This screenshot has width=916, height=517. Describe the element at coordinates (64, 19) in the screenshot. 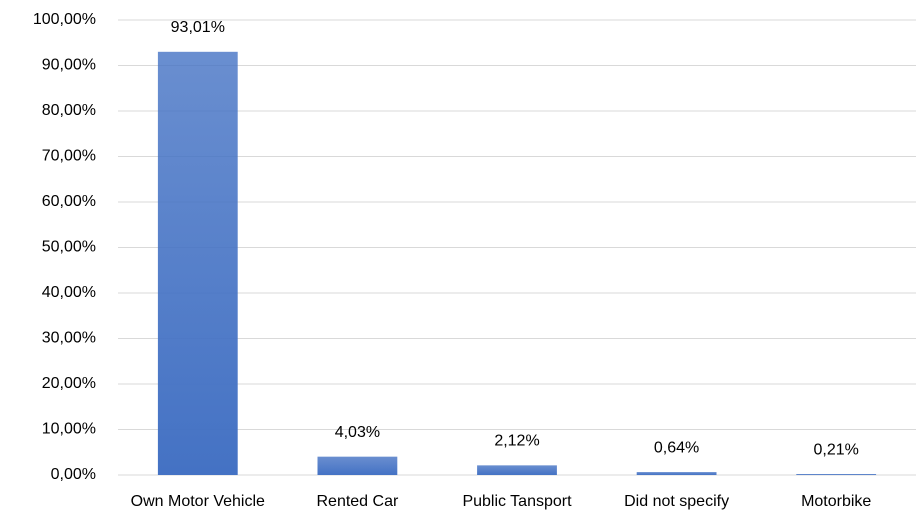

I see `y-tick-label: 100,00%` at that location.